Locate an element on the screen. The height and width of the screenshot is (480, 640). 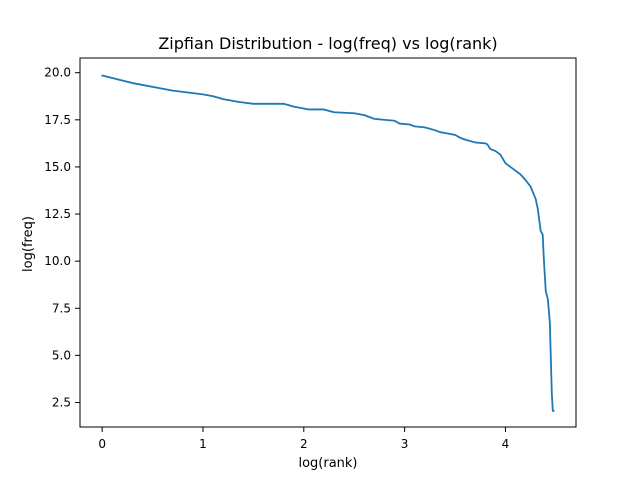
x-tick-label-3: 3 is located at coordinates (405, 444).